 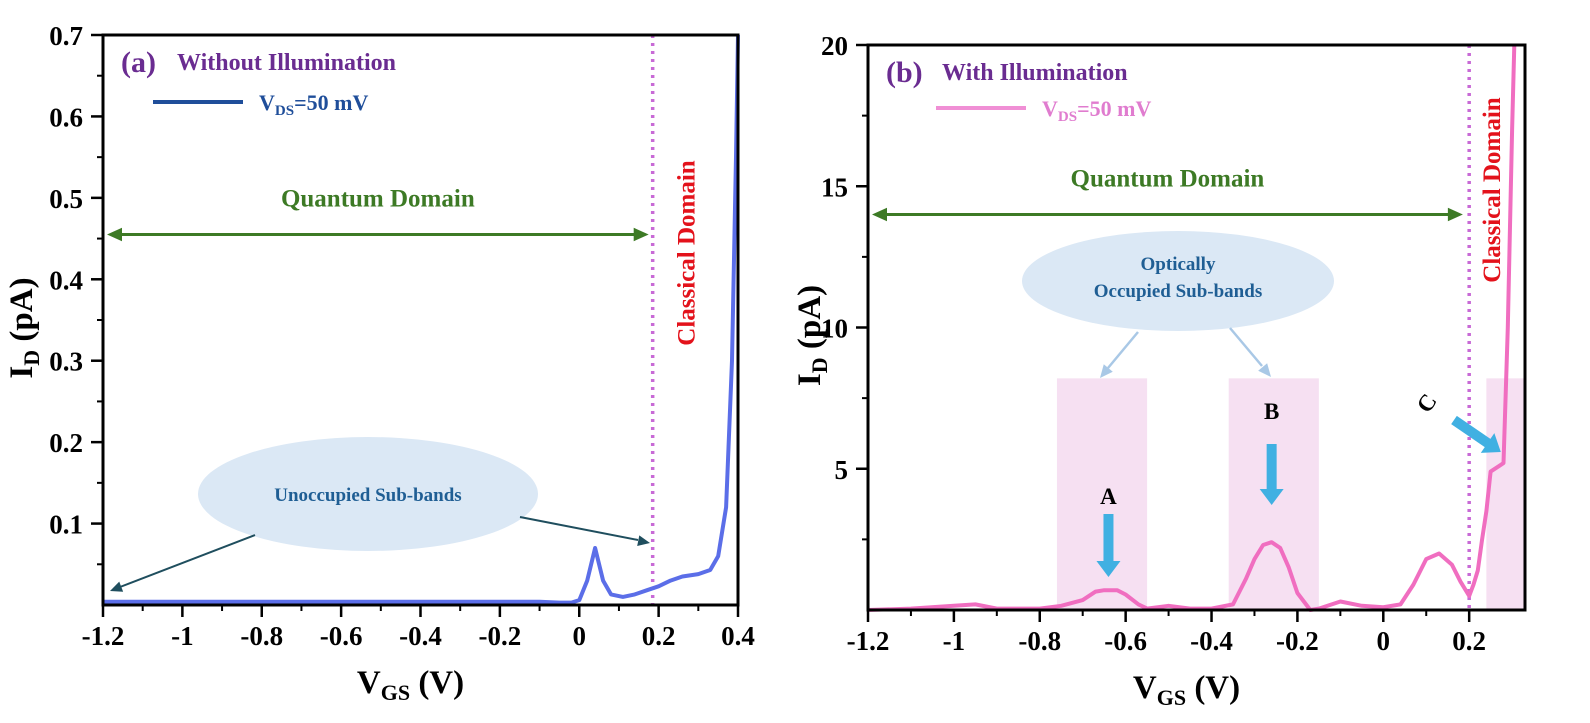 I want to click on y-tick-label: 0.2, so click(x=66, y=443).